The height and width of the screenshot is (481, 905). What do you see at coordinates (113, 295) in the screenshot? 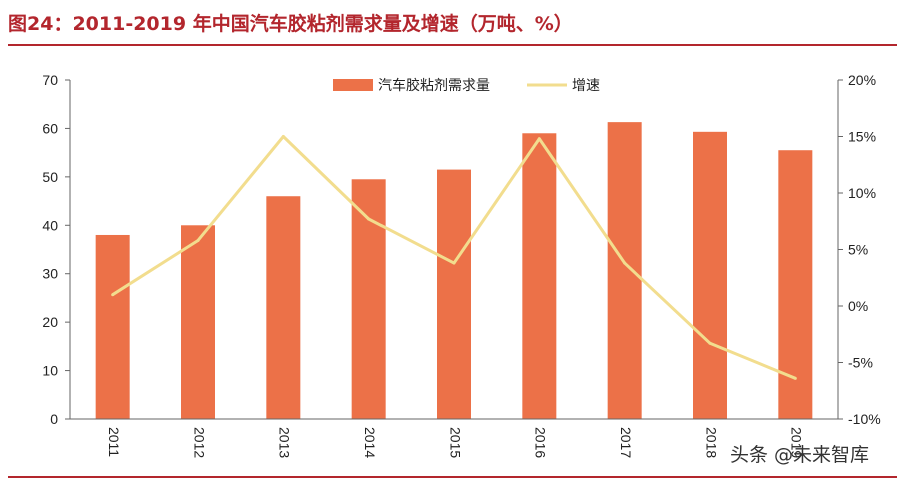
I see `growth-point-2011` at bounding box center [113, 295].